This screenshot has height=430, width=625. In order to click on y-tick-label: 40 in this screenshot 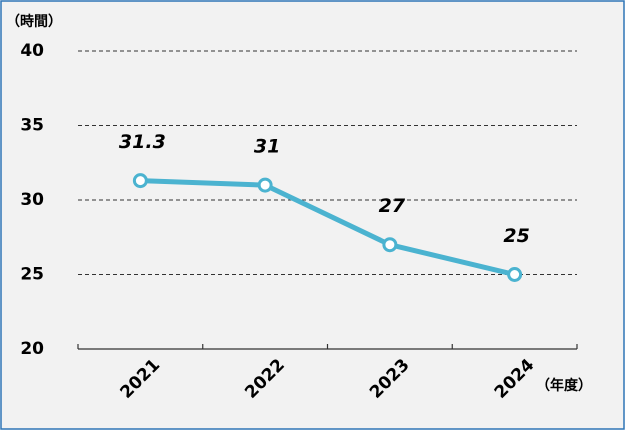, I will do `click(32, 51)`.